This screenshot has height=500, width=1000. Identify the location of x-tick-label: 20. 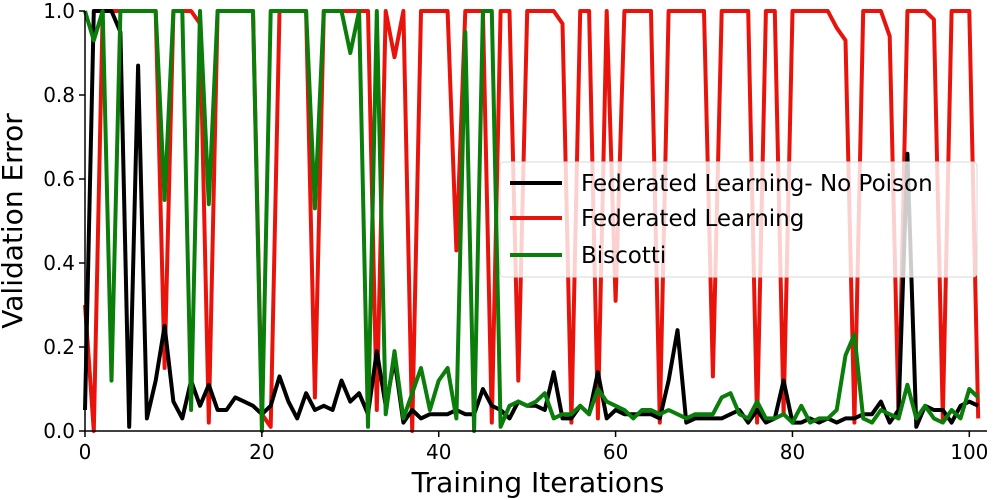
(261, 452).